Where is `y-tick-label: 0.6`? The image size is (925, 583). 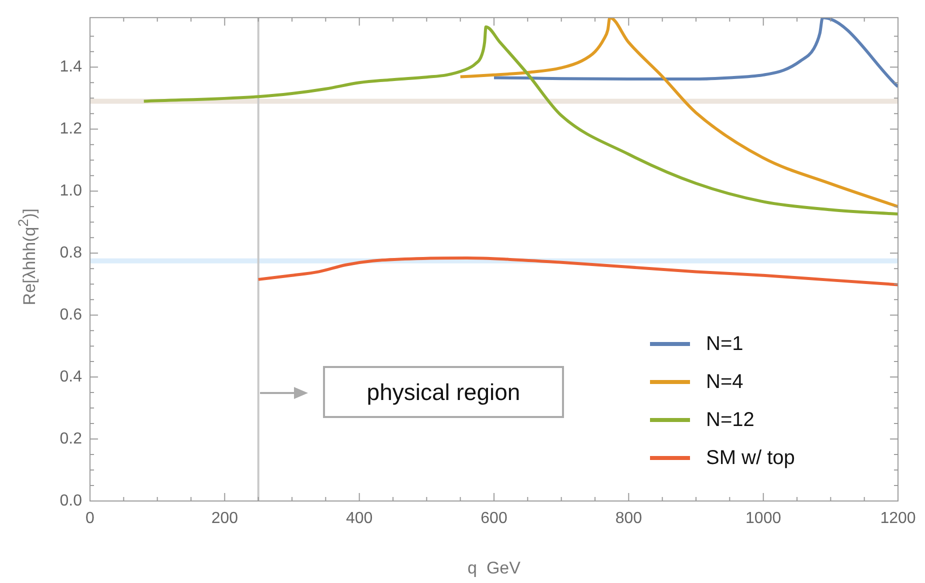 y-tick-label: 0.6 is located at coordinates (71, 315).